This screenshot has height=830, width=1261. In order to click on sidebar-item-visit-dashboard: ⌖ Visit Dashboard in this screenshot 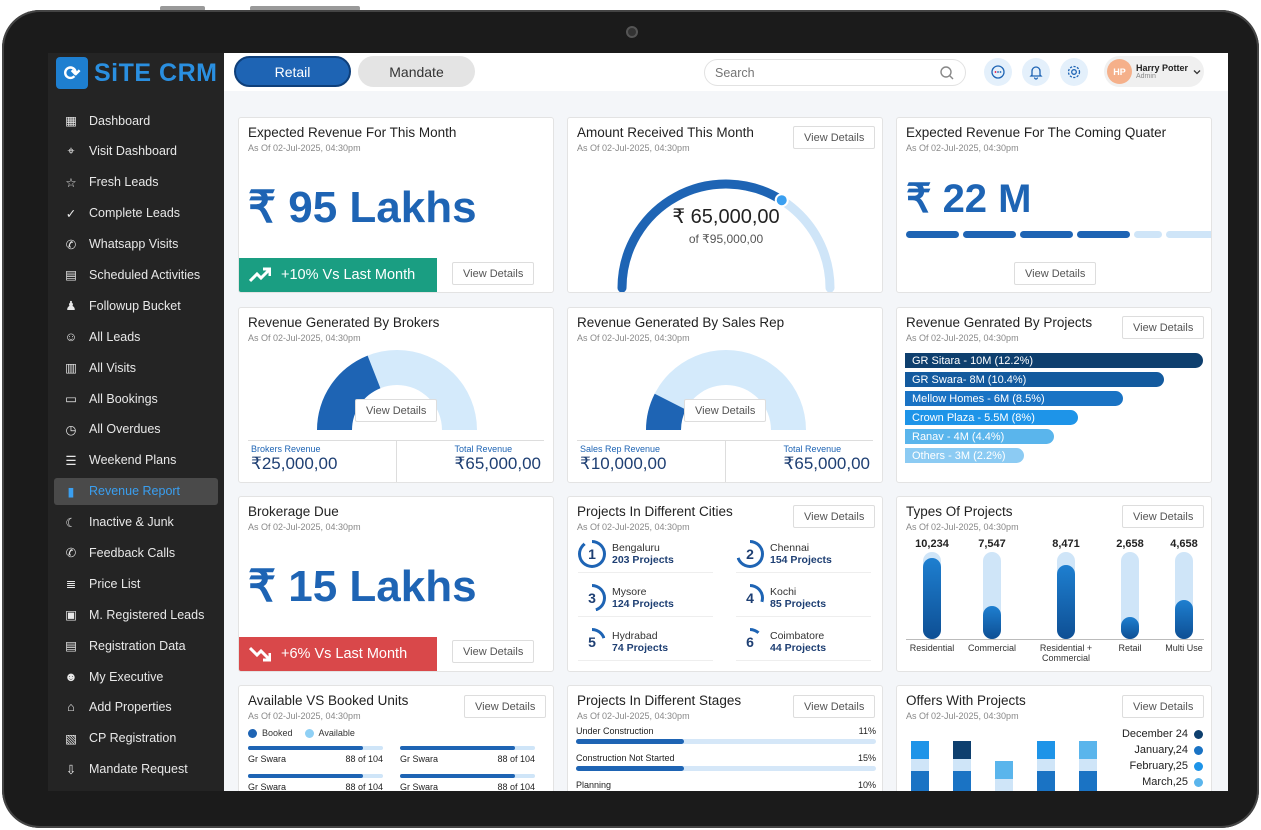, I will do `click(136, 151)`.